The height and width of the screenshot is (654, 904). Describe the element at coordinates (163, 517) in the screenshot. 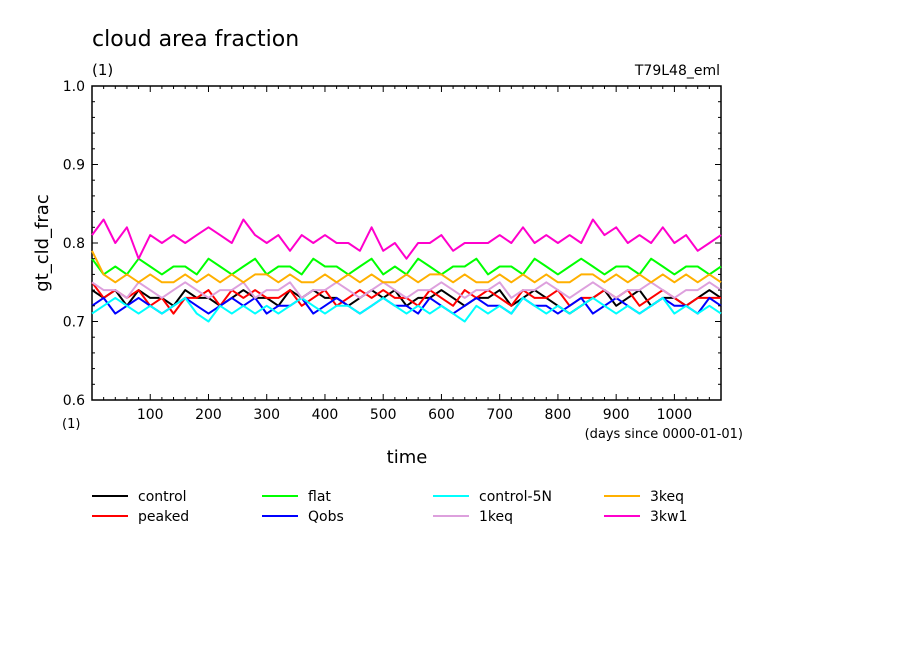

I see `legend-label: peaked` at that location.